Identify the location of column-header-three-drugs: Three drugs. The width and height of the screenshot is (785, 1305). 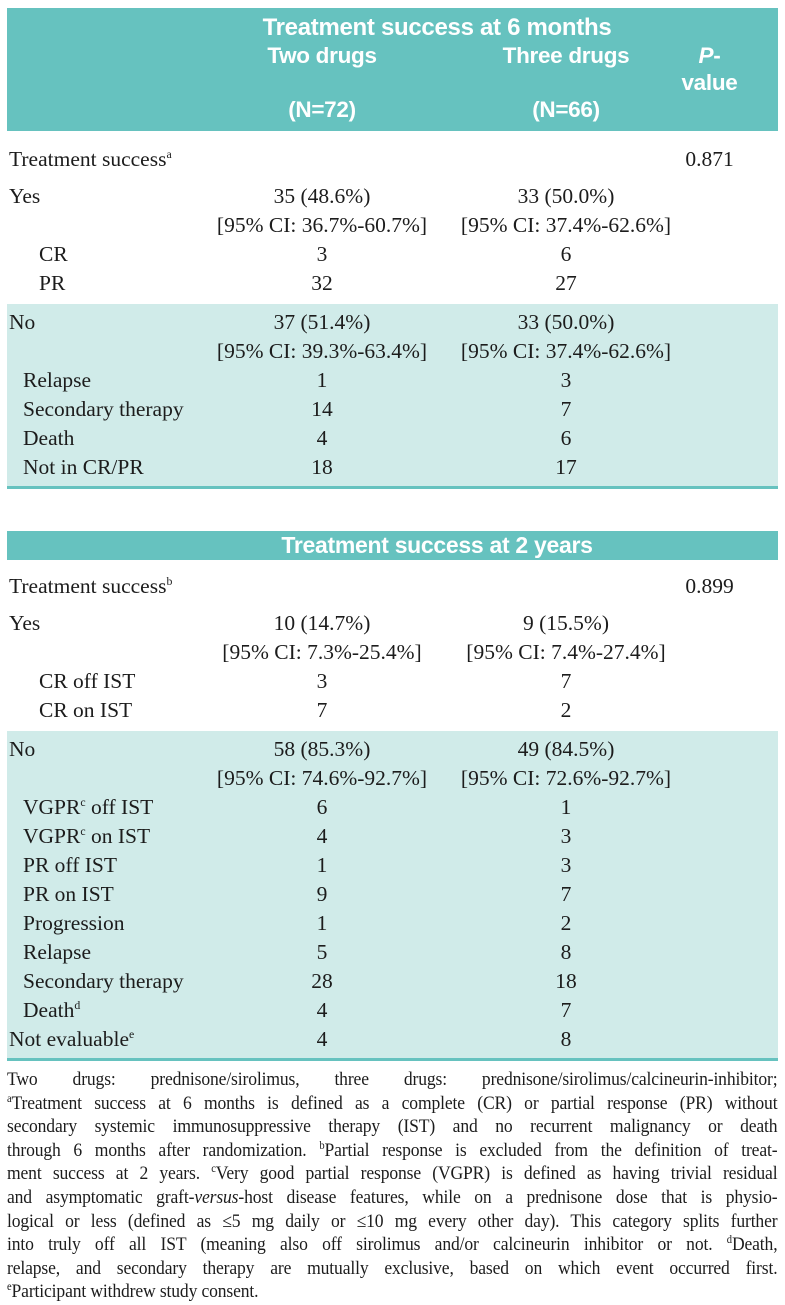
(566, 55).